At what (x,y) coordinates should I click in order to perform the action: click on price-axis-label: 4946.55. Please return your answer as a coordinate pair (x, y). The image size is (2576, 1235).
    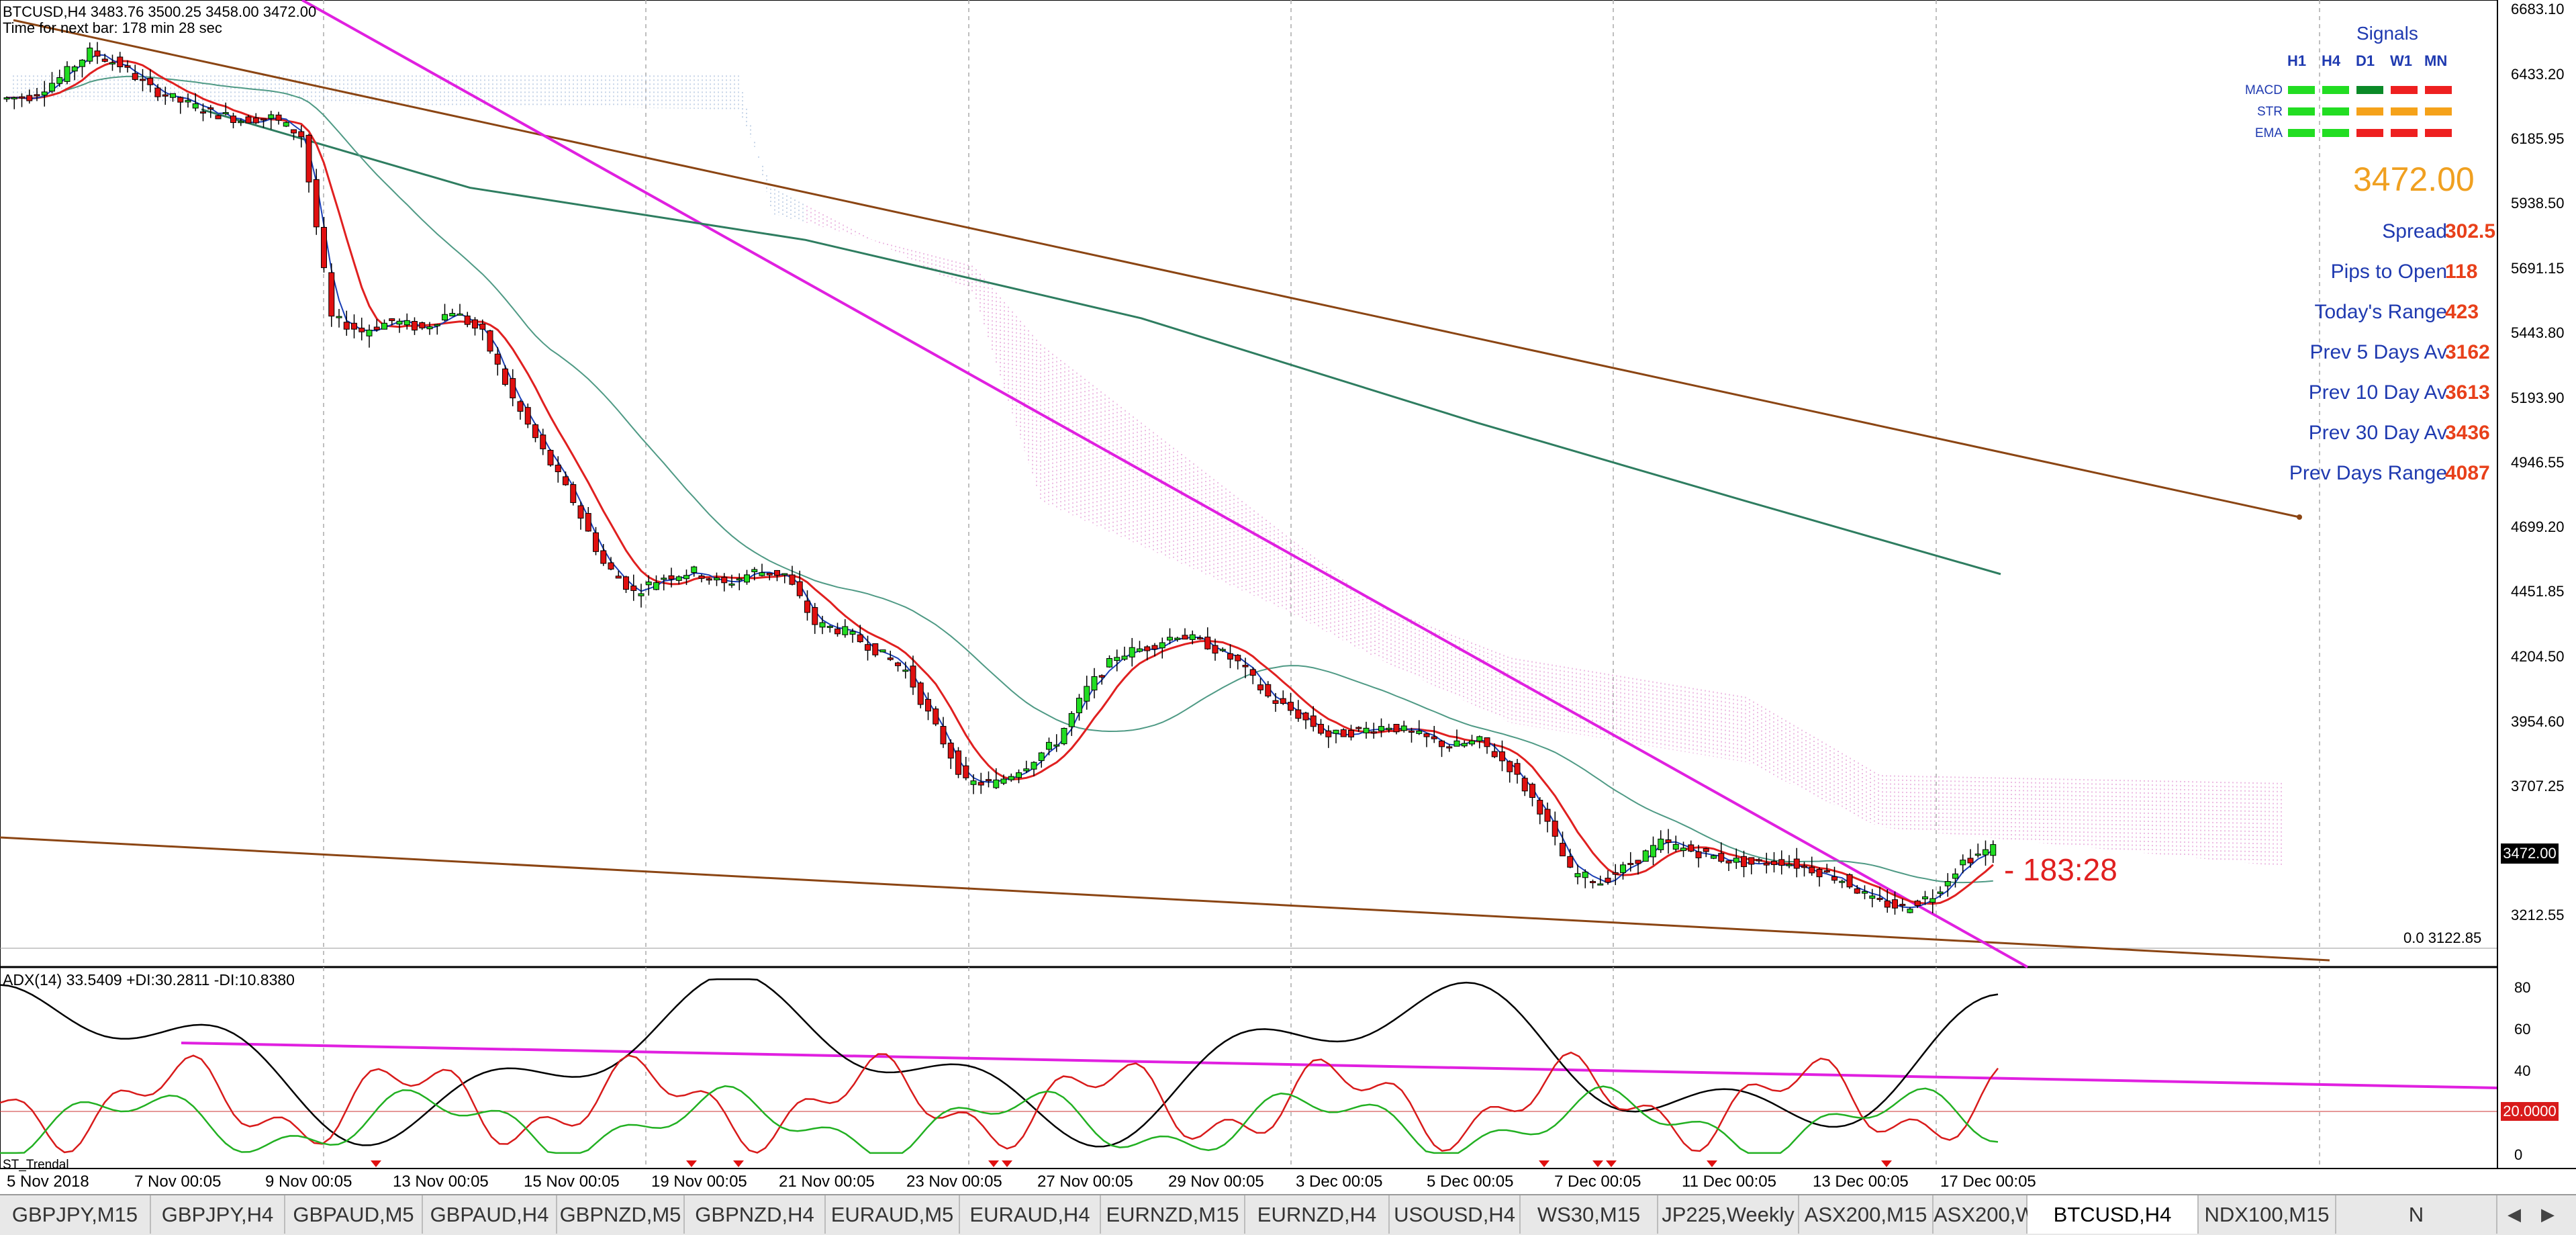
    Looking at the image, I should click on (2538, 462).